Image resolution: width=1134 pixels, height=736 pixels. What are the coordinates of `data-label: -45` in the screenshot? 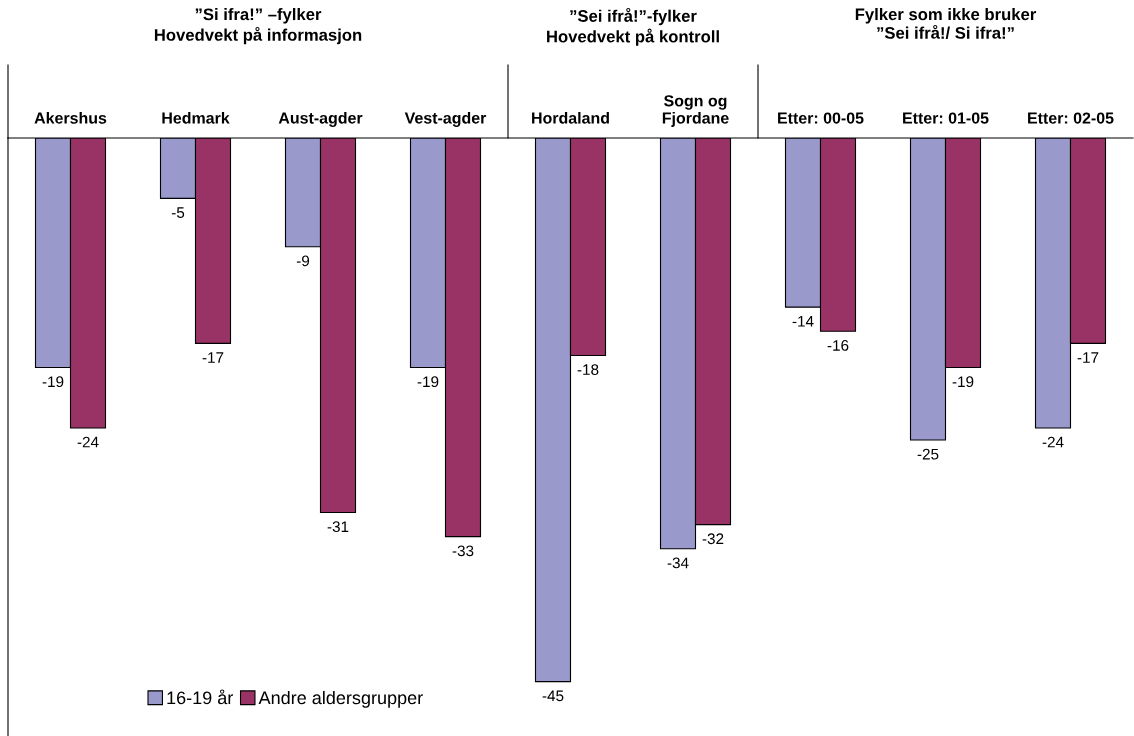 It's located at (553, 696).